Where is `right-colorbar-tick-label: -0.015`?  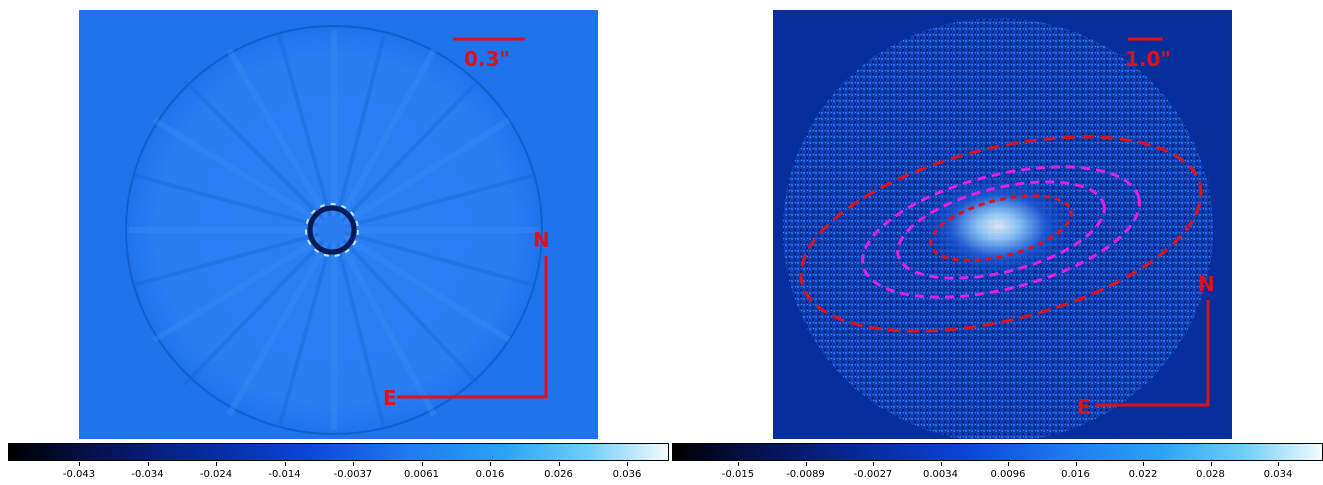 right-colorbar-tick-label: -0.015 is located at coordinates (738, 474).